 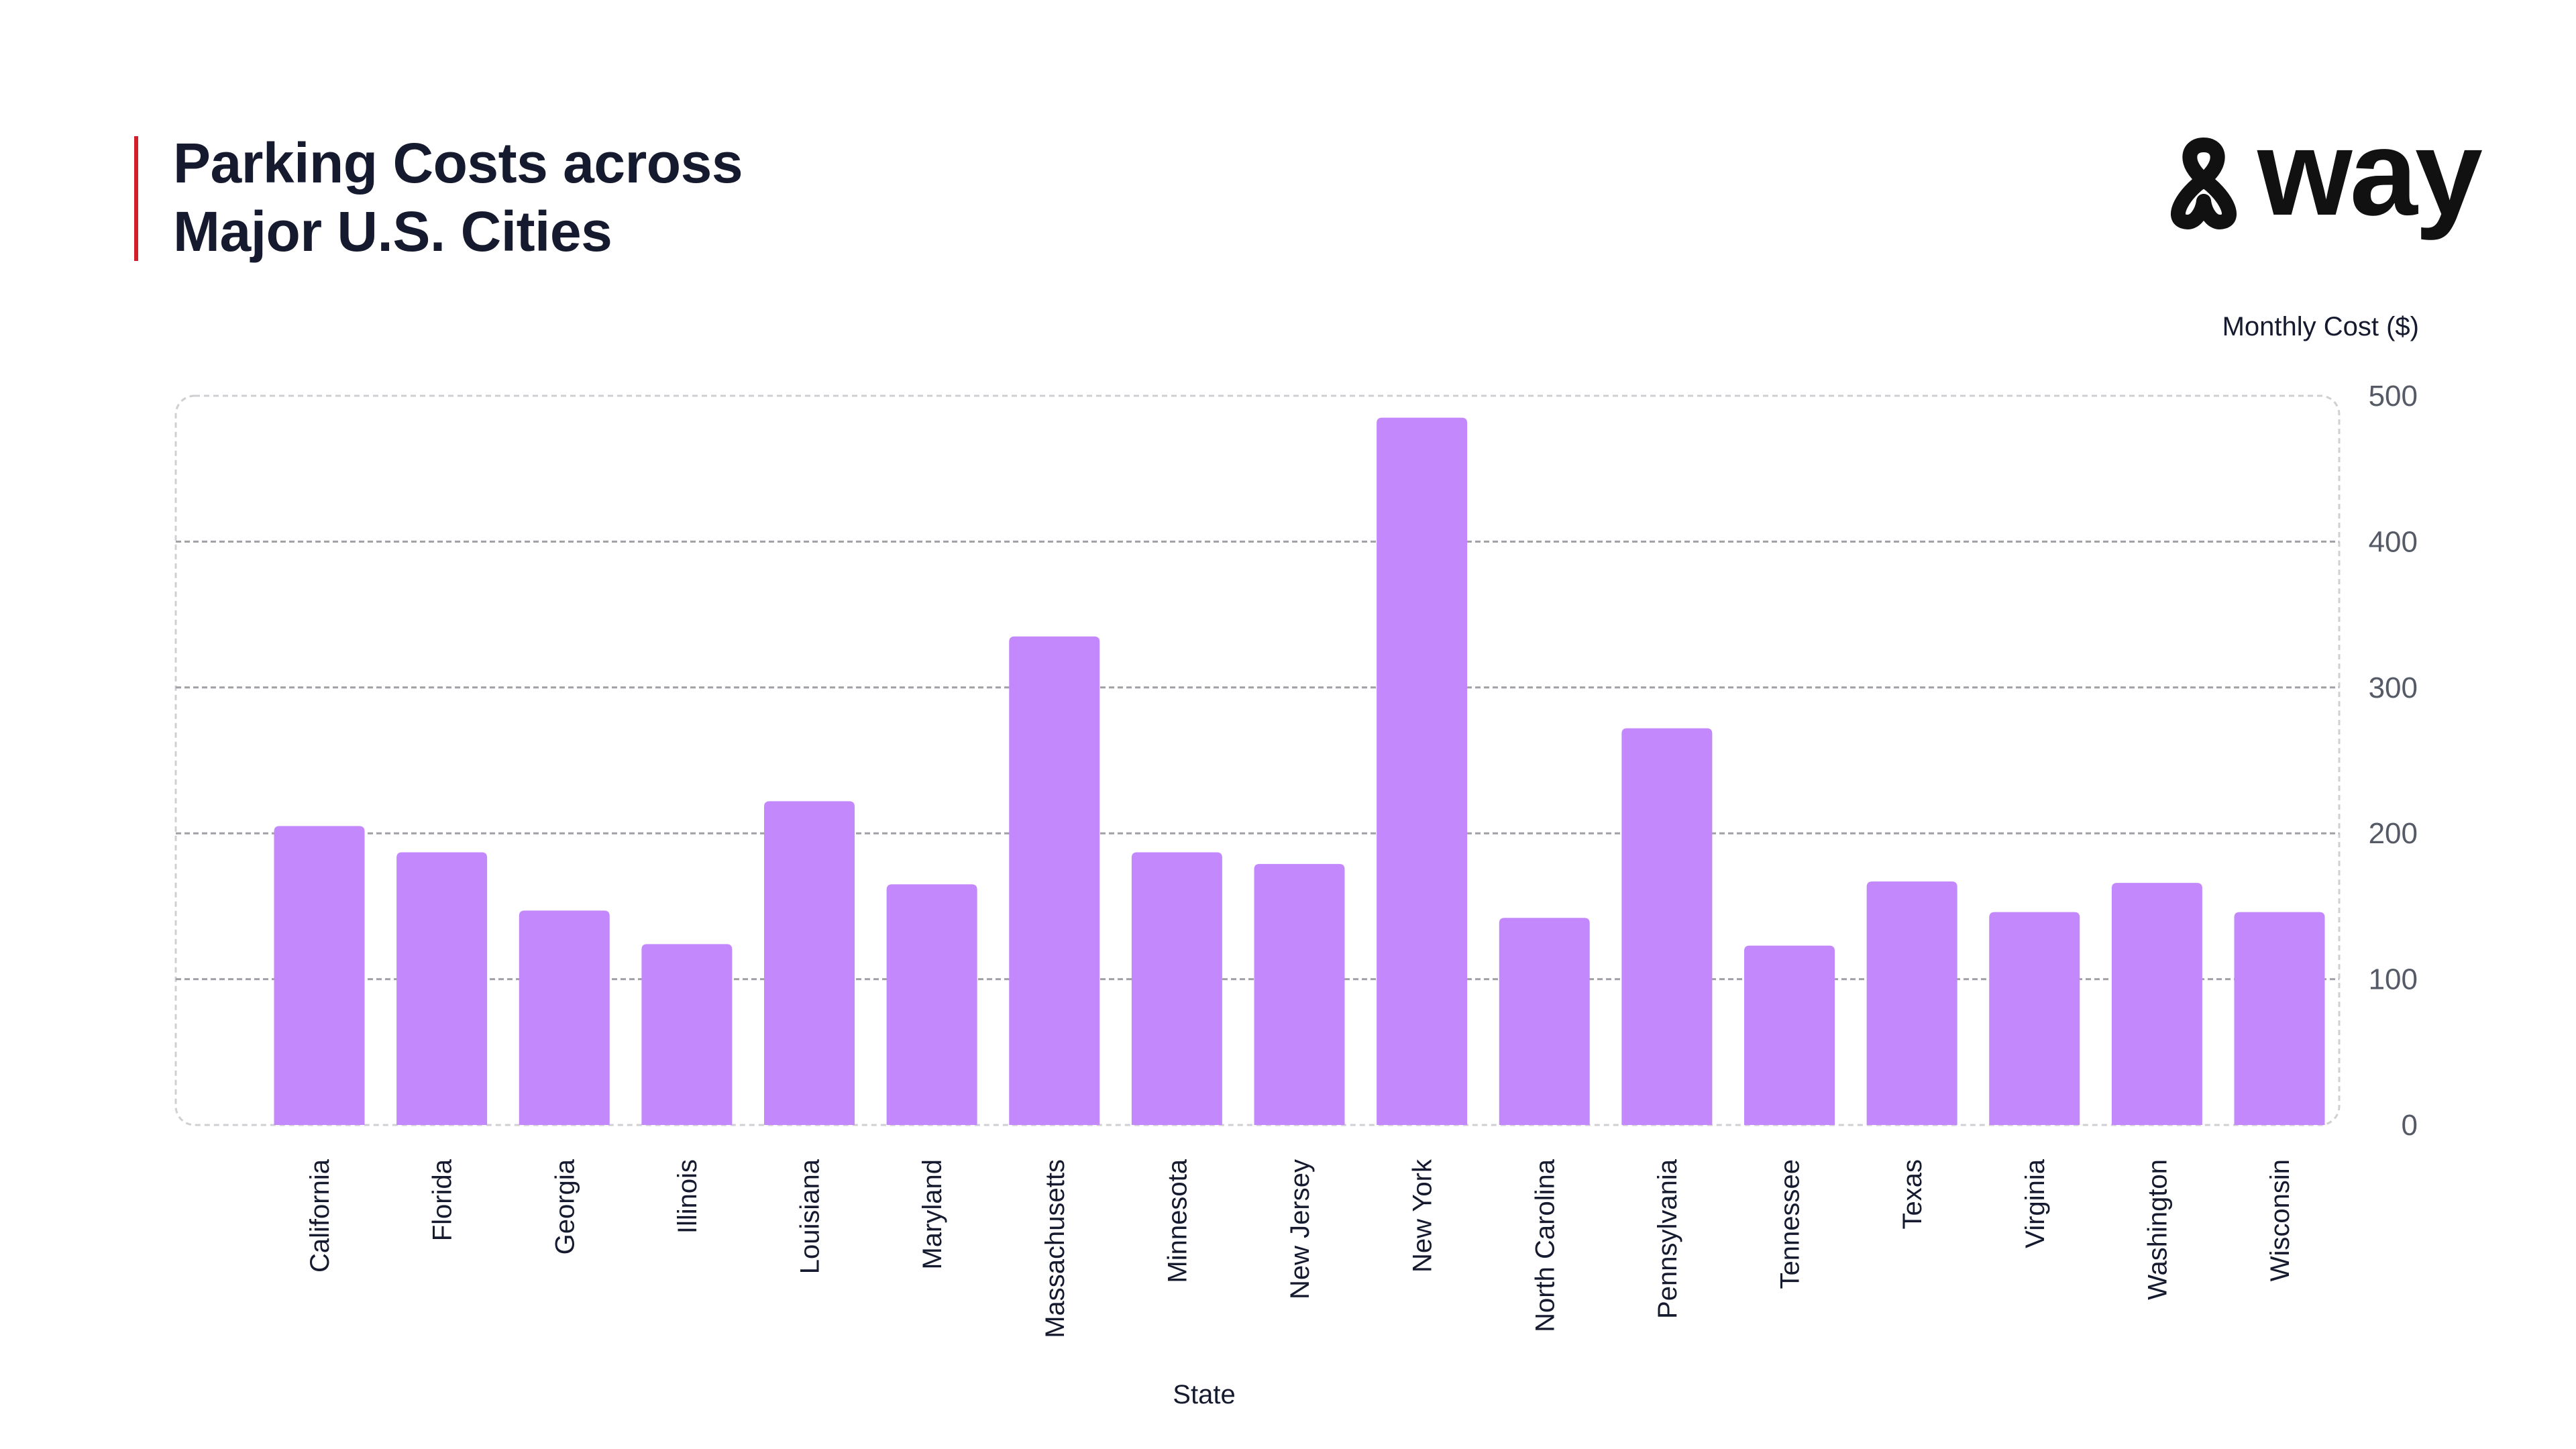 I want to click on x-tick-label: Florida, so click(x=443, y=1200).